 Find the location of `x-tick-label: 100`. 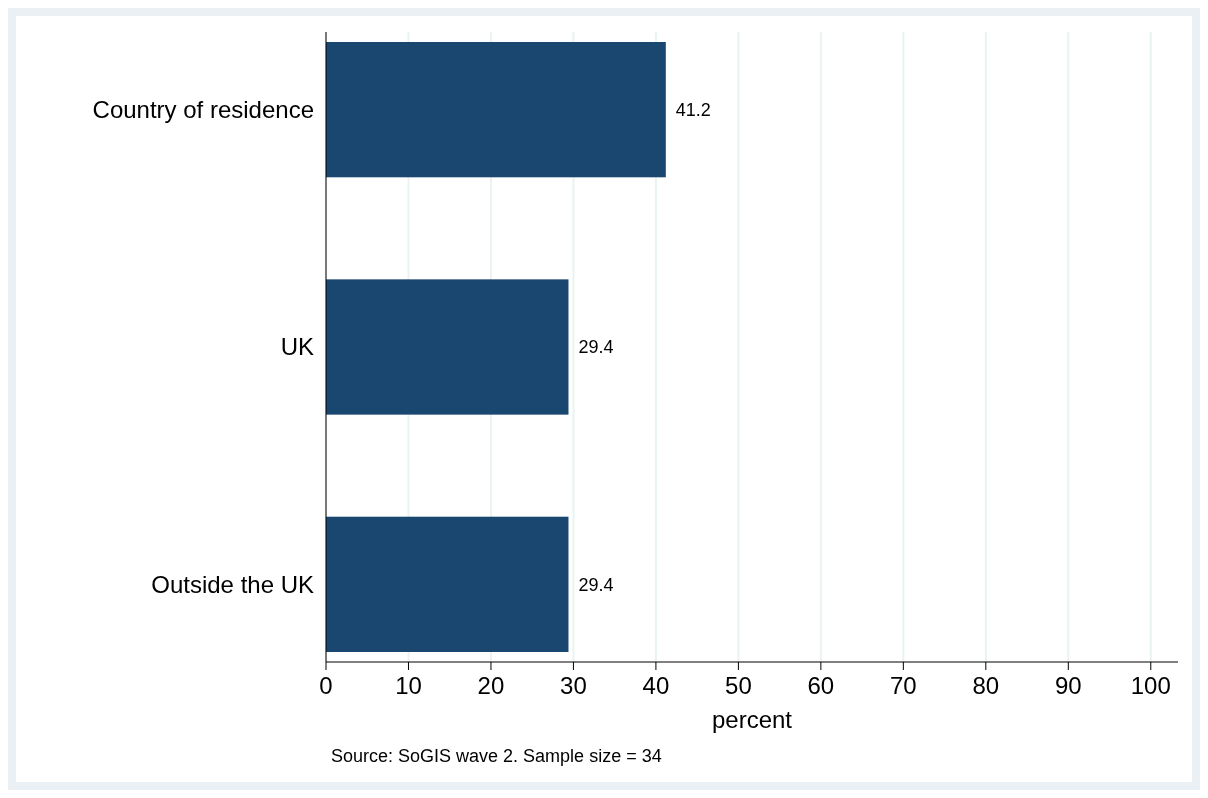

x-tick-label: 100 is located at coordinates (1150, 685).